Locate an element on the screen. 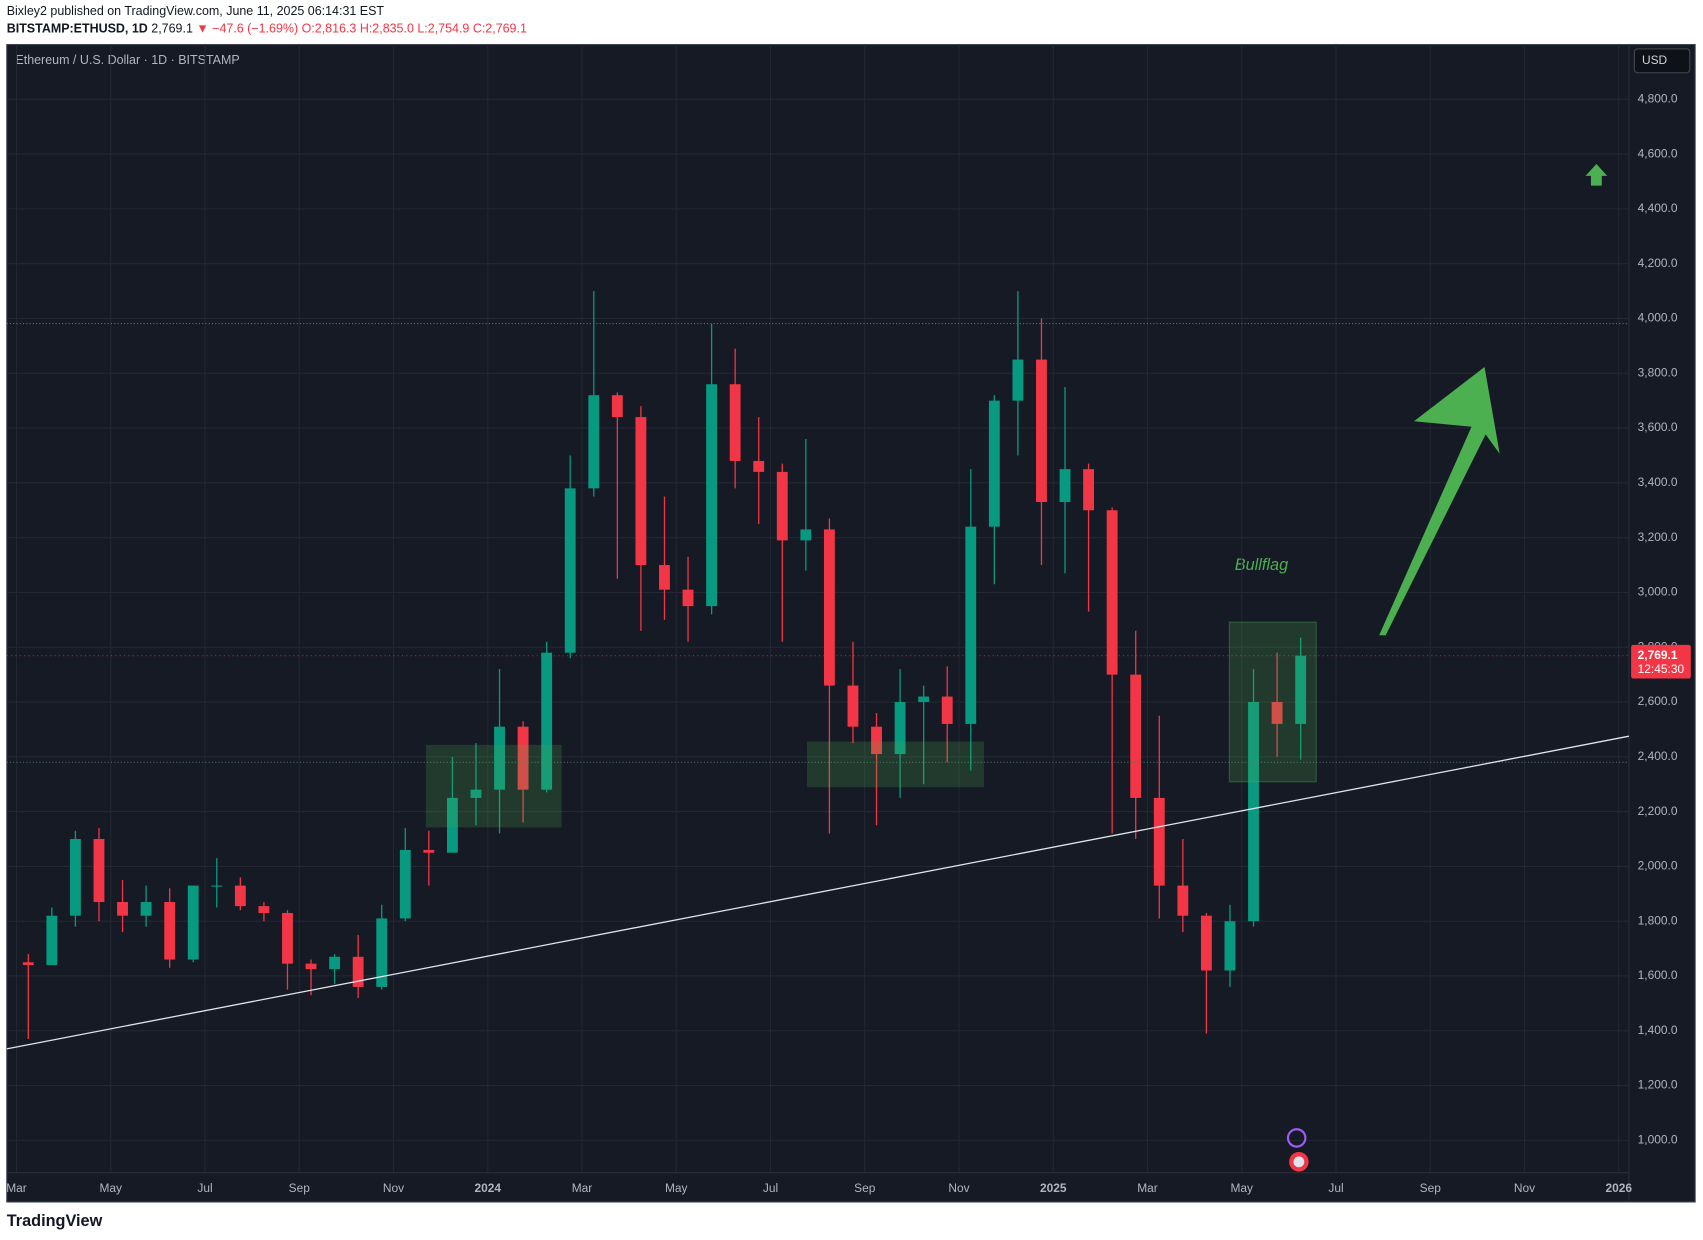  annotation: Bullflag is located at coordinates (1261, 565).